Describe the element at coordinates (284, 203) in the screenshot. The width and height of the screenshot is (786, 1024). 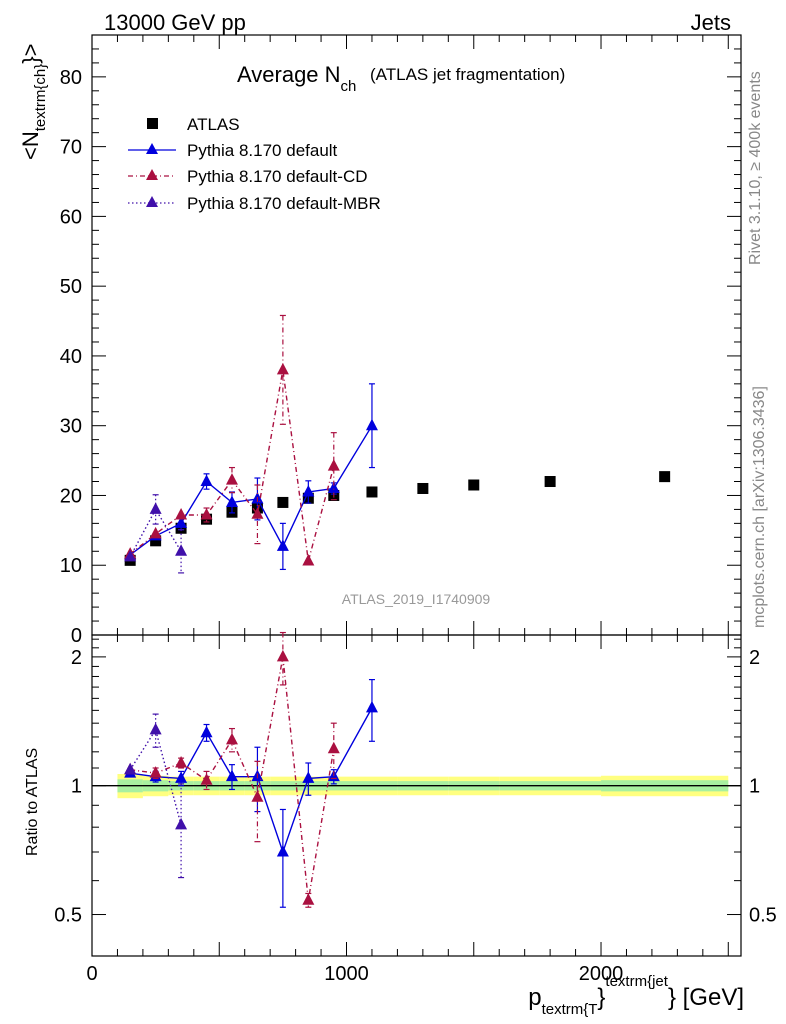
I see `legend-label-mbr: Pythia 8.170 default-MBR` at that location.